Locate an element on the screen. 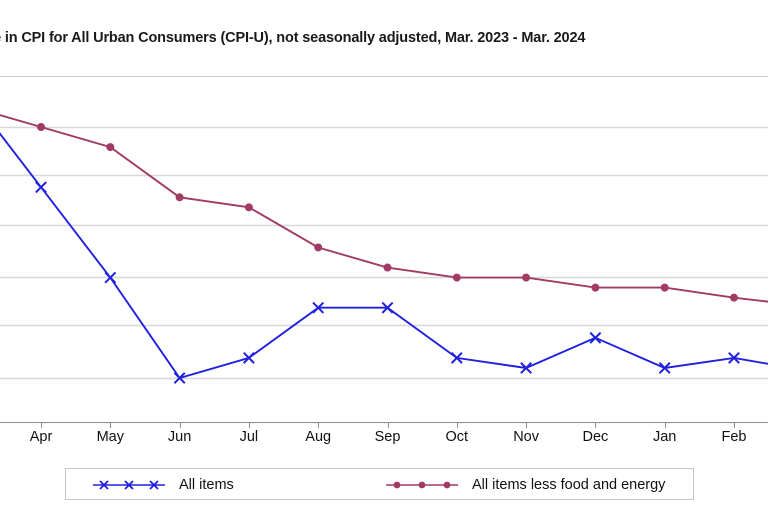 This screenshot has width=768, height=512. x-axis-label-feb: Feb is located at coordinates (734, 437).